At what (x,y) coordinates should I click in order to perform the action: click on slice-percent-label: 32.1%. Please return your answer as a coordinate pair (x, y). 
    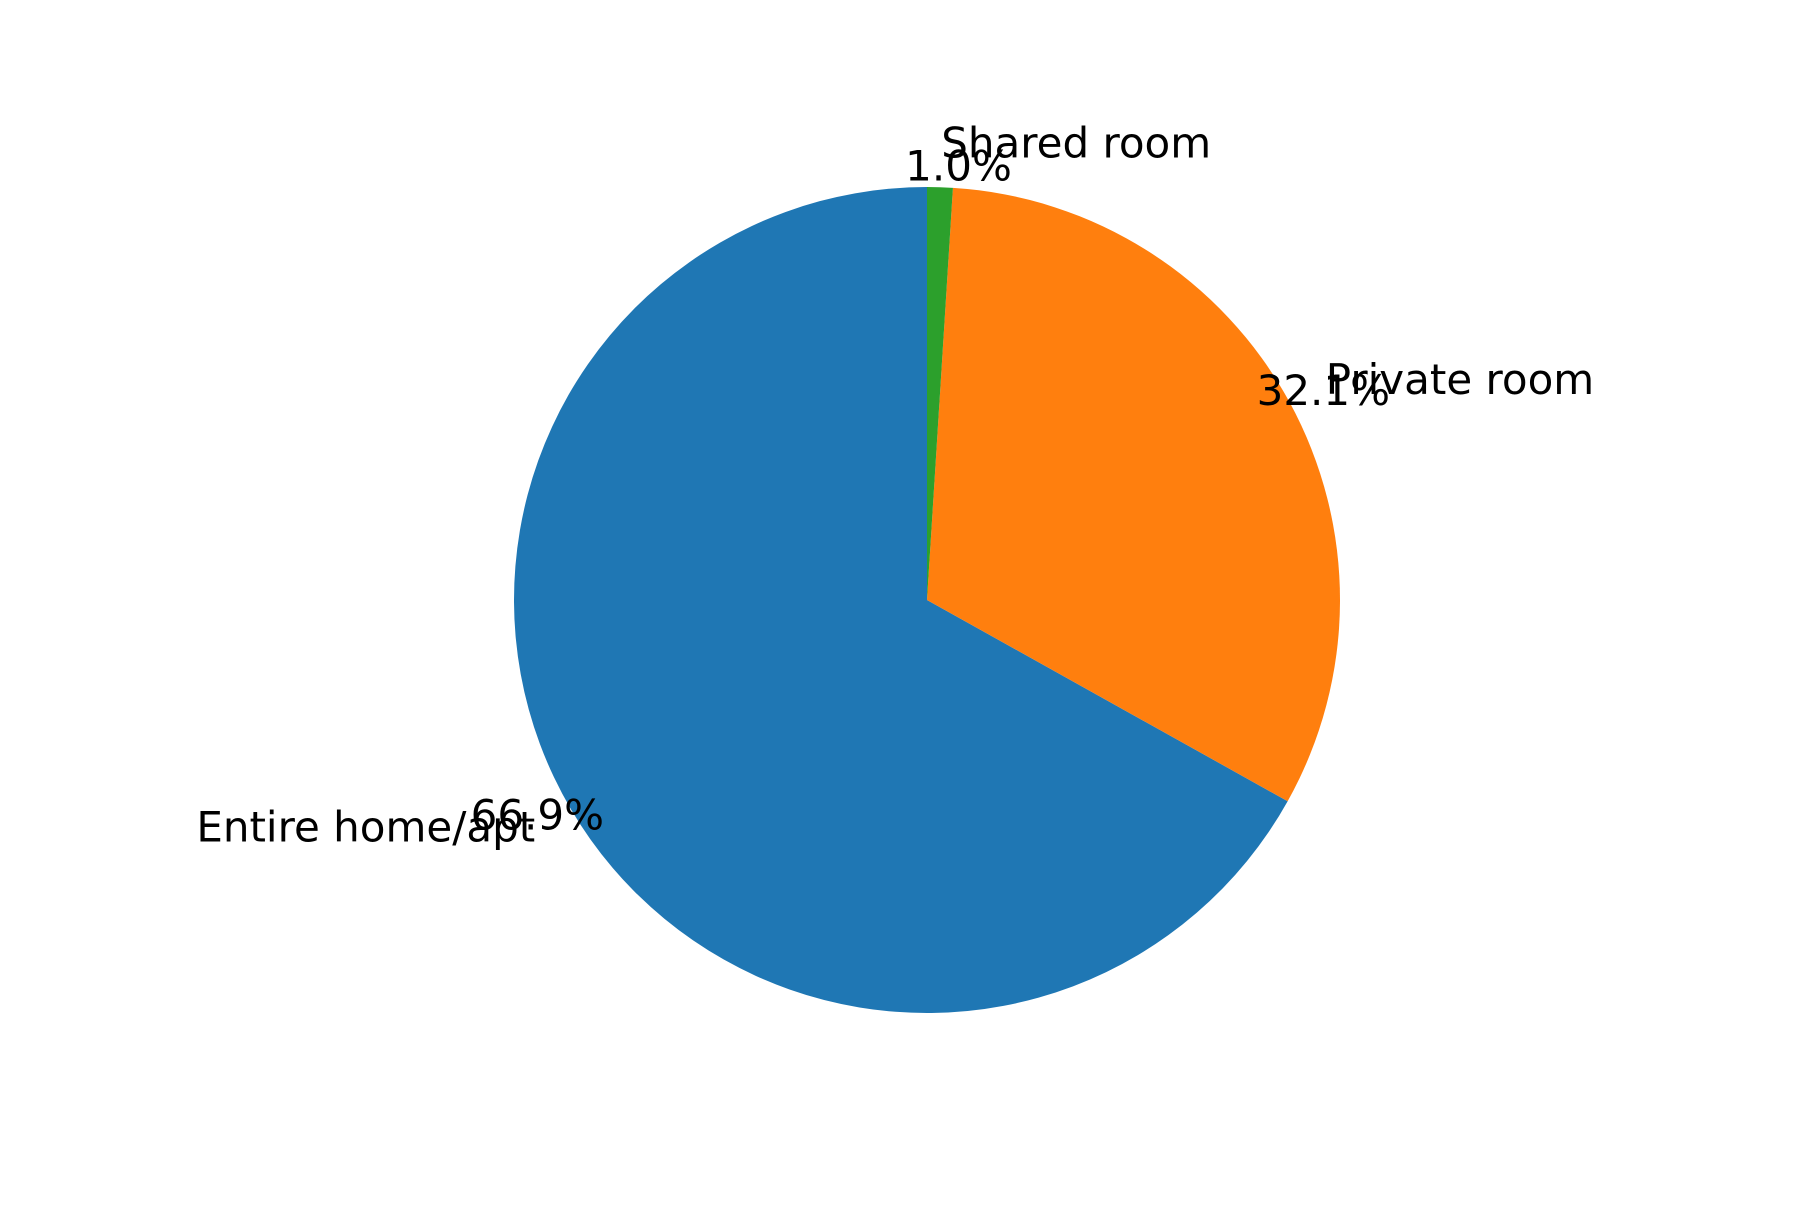
    Looking at the image, I should click on (1323, 390).